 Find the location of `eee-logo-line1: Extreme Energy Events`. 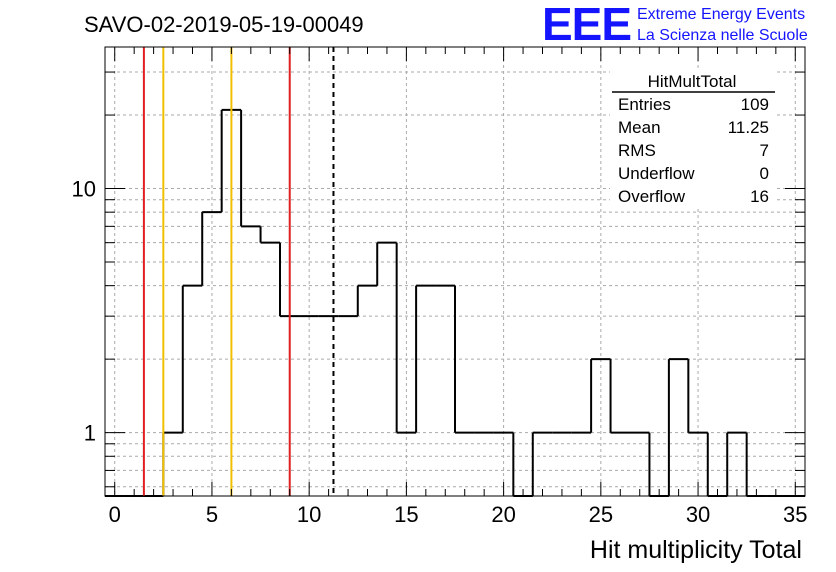

eee-logo-line1: Extreme Energy Events is located at coordinates (721, 14).